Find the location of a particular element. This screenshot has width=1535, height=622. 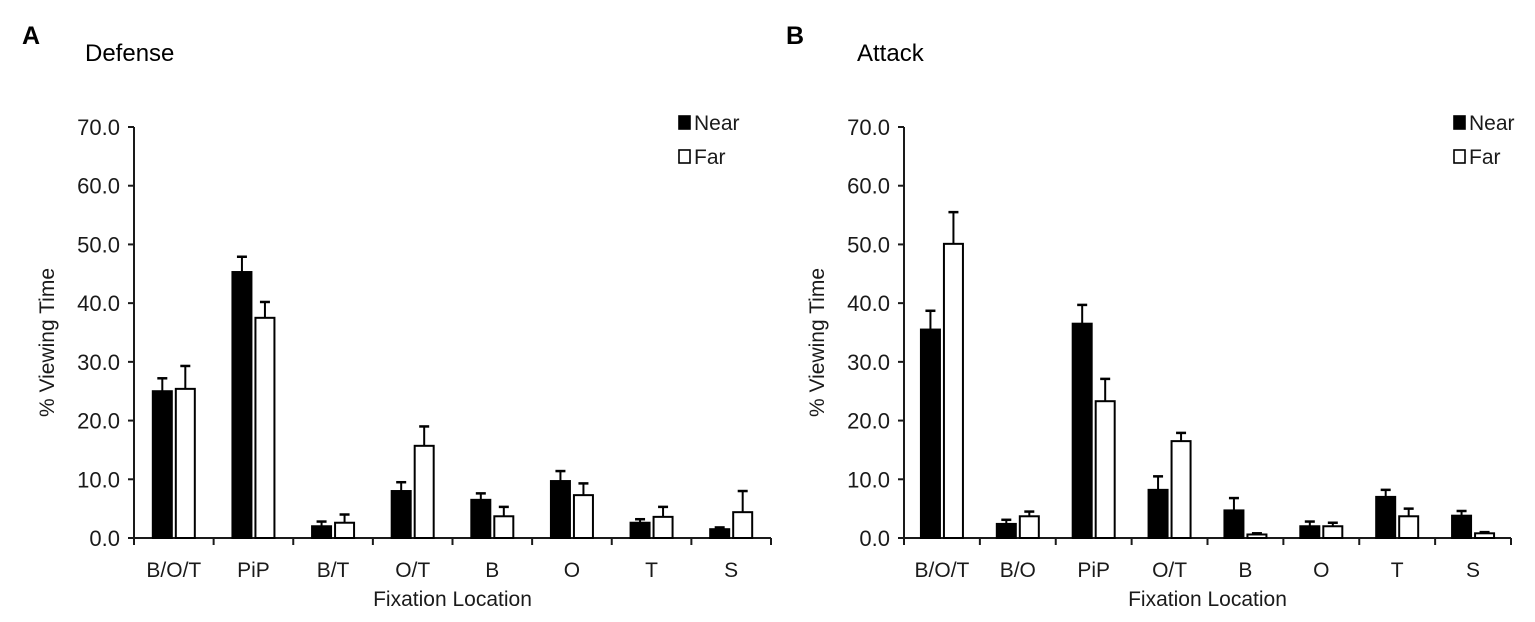

panel-letter: A is located at coordinates (31, 36).